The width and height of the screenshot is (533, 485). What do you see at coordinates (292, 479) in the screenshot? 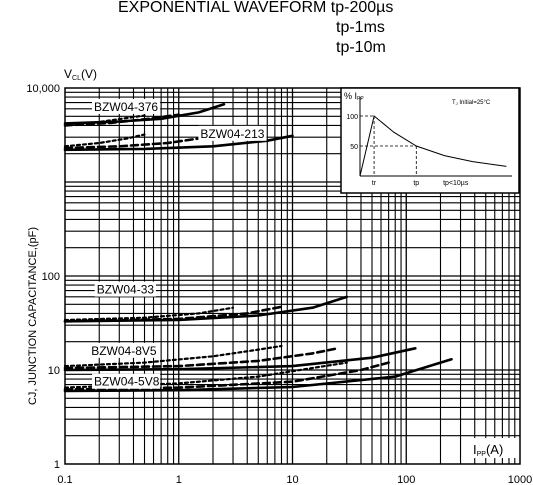
I see `x-tick-label: 10` at bounding box center [292, 479].